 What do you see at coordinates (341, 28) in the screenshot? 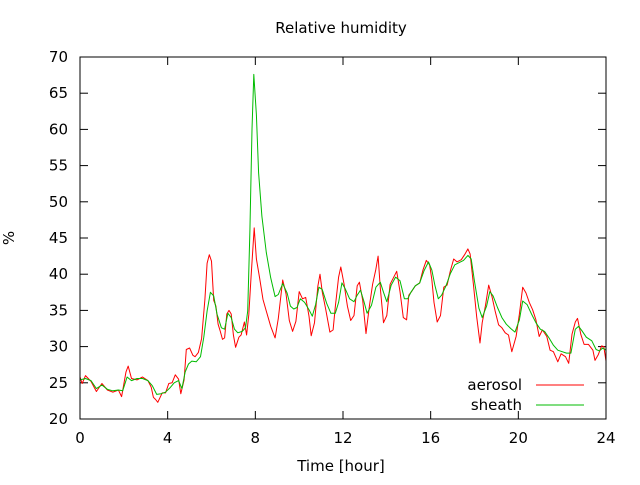
I see `chart-title: Relative humidity` at bounding box center [341, 28].